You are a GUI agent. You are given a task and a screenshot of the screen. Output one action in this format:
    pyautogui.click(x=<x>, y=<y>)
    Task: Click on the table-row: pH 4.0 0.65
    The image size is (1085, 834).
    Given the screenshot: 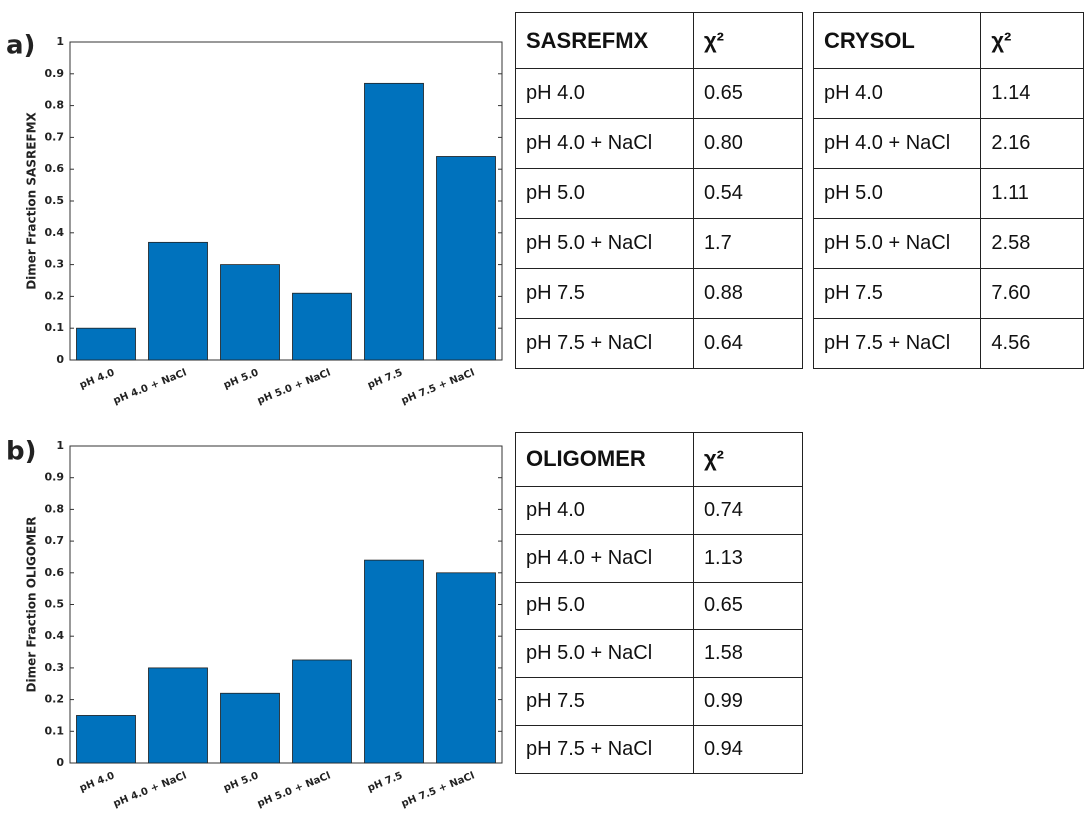 What is the action you would take?
    pyautogui.click(x=659, y=94)
    